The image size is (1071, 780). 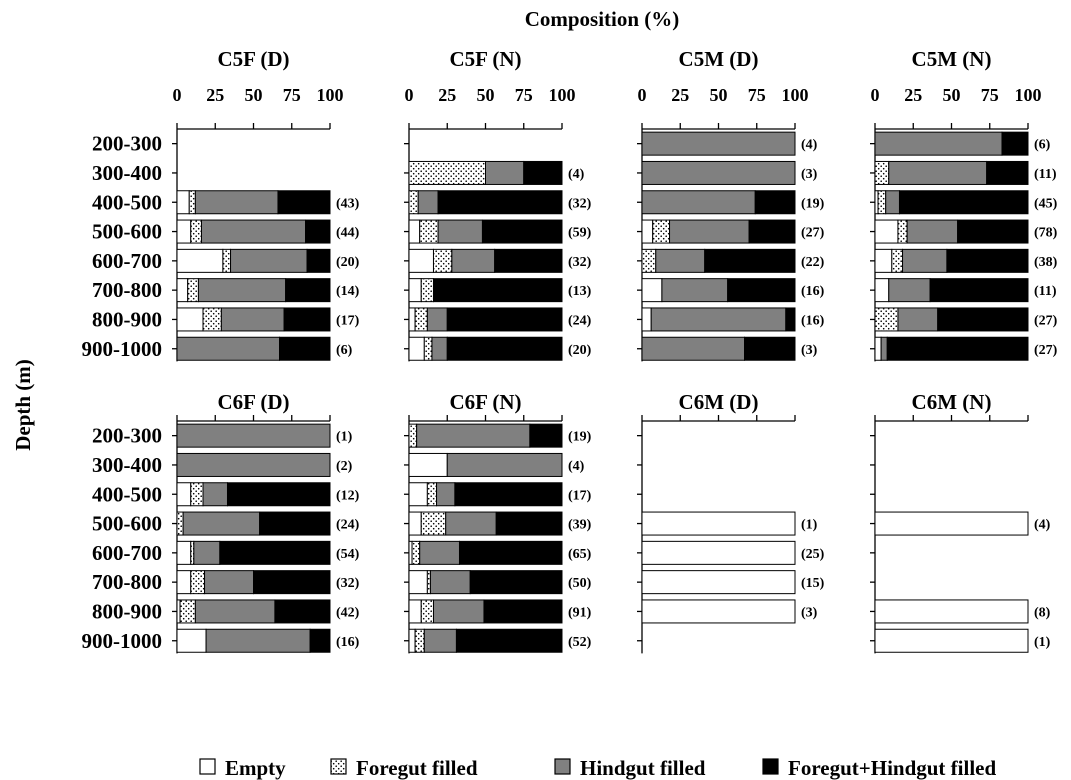 What do you see at coordinates (127, 144) in the screenshot?
I see `depth-label: 200-300` at bounding box center [127, 144].